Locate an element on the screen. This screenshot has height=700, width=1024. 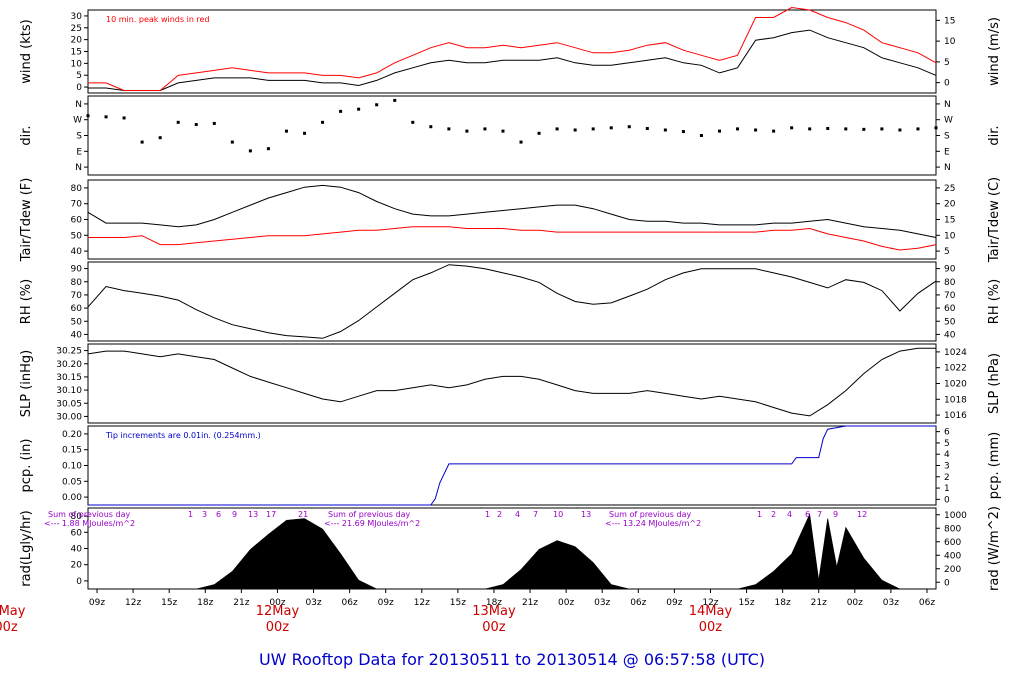
y-tick-label: W is located at coordinates (77, 121).